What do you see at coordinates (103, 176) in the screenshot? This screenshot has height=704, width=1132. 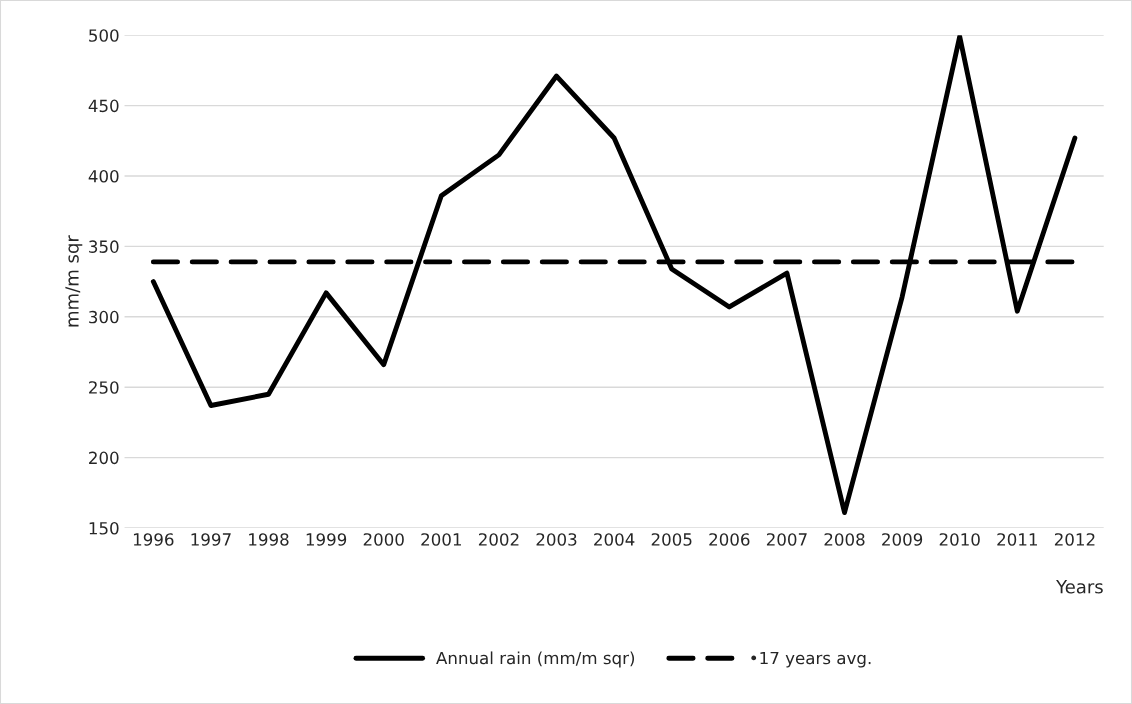 I see `y-tick-label: 400` at bounding box center [103, 176].